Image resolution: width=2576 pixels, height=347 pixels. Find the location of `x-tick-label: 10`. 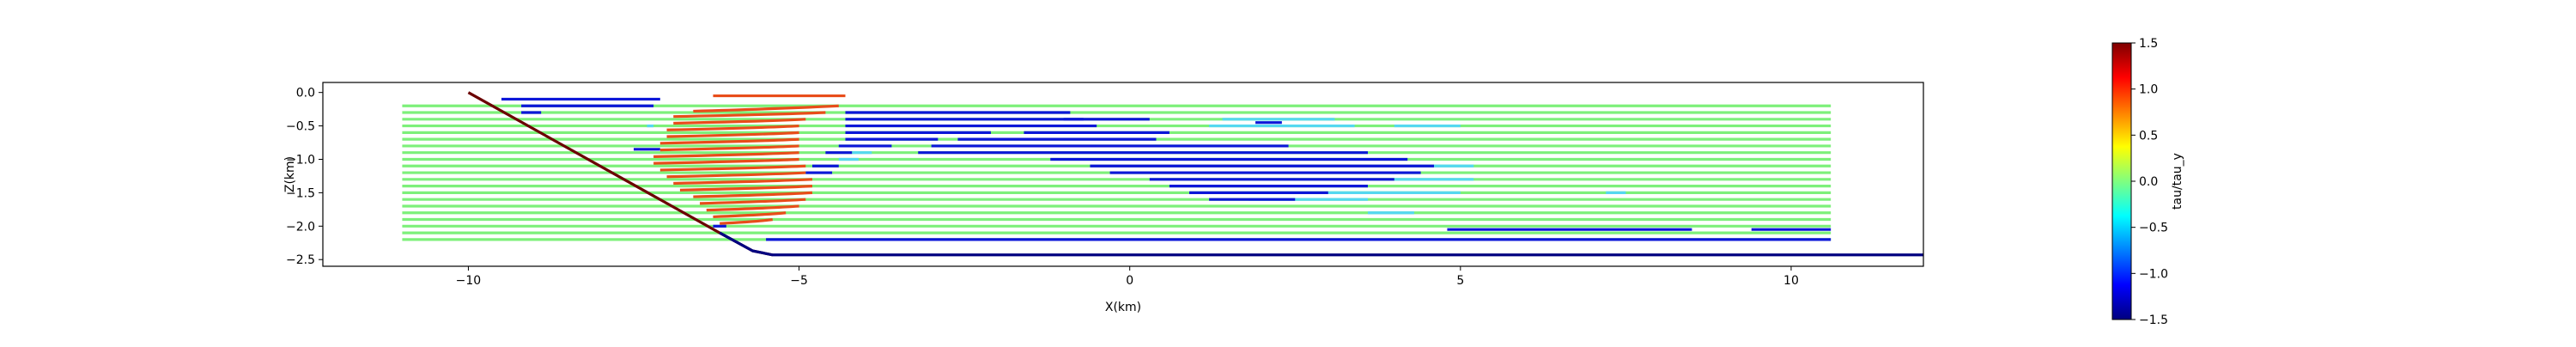

x-tick-label: 10 is located at coordinates (1791, 281).